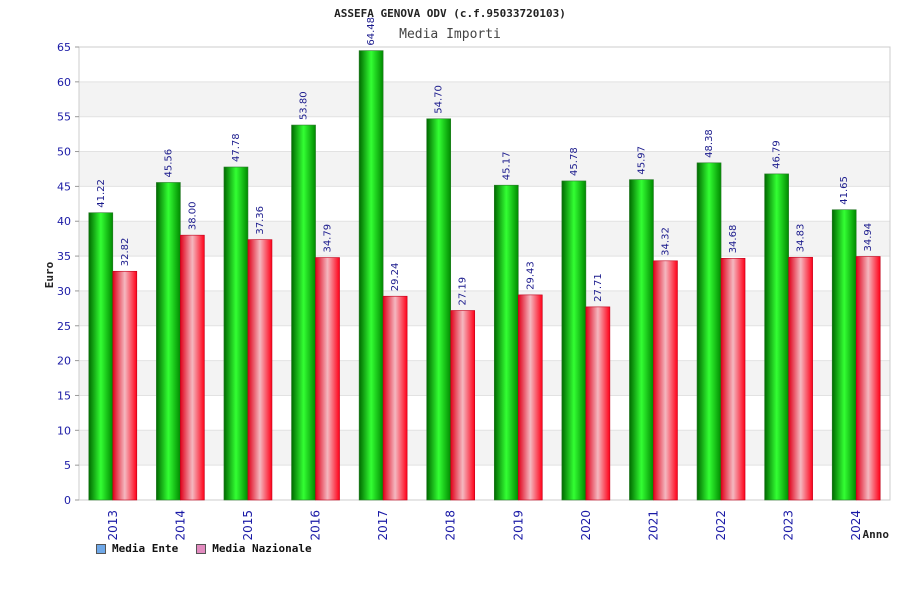 This screenshot has height=600, width=900. What do you see at coordinates (800, 378) in the screenshot?
I see `bar-media-nazionale-2023` at bounding box center [800, 378].